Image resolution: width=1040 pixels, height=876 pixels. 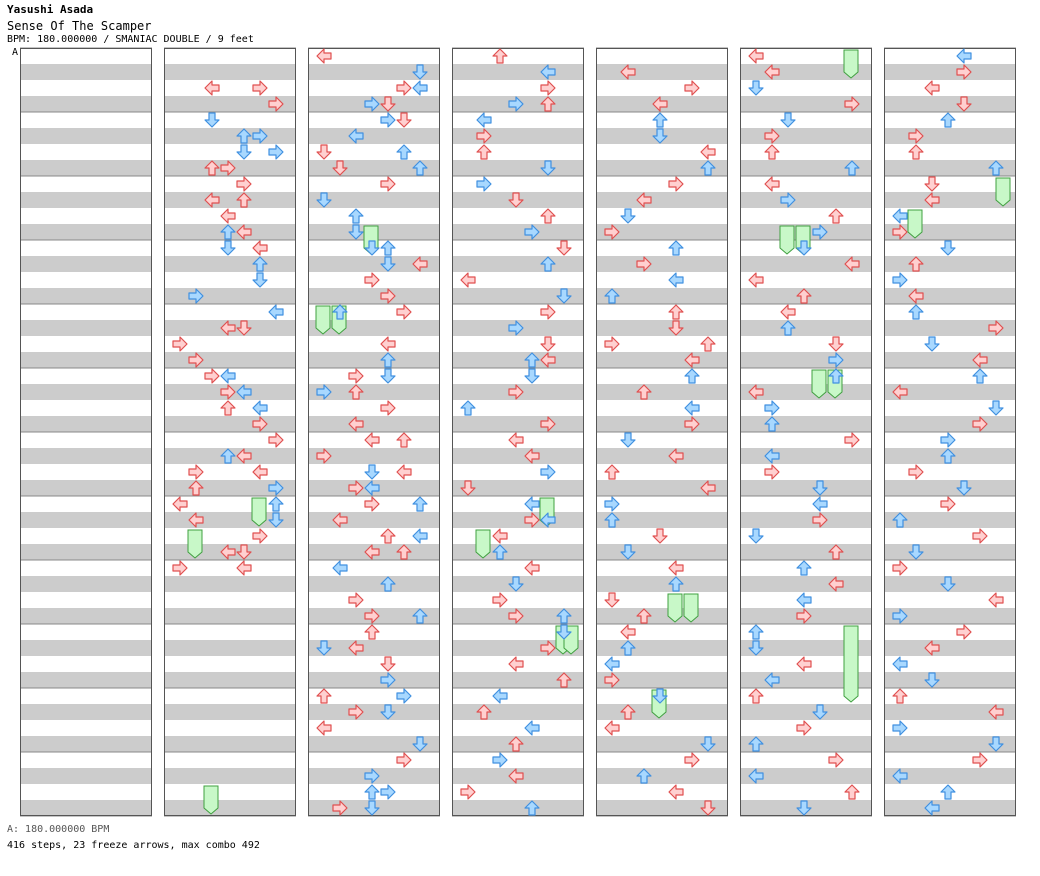 I want to click on column-border, so click(x=374, y=432).